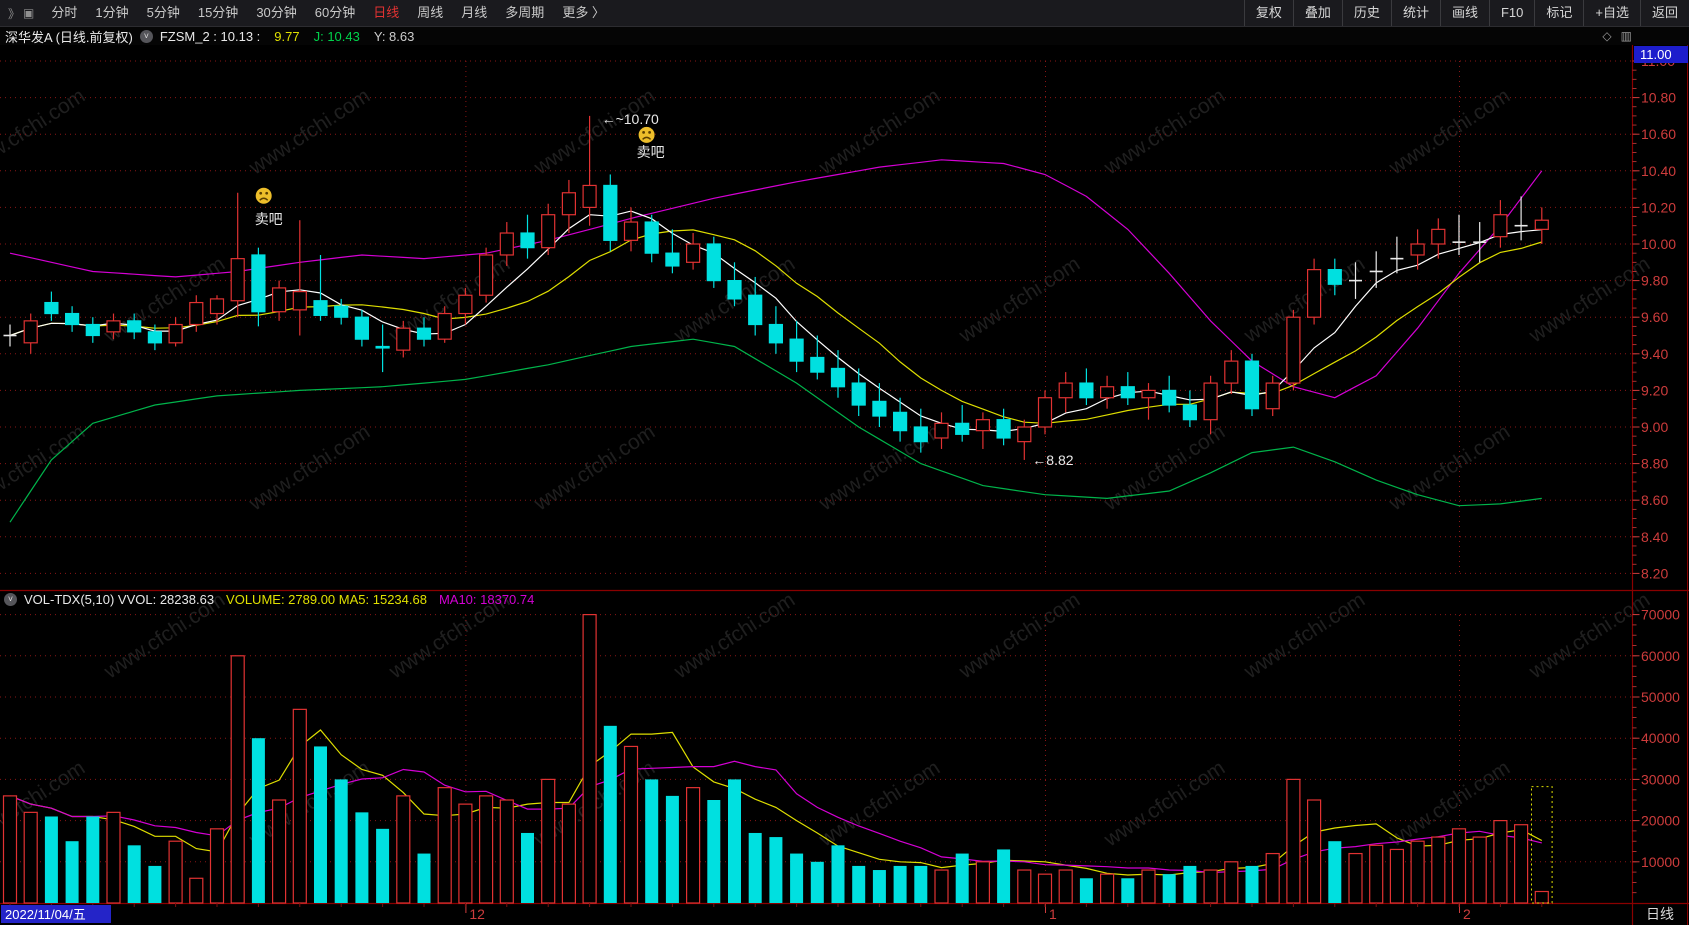 The height and width of the screenshot is (925, 1689). Describe the element at coordinates (1464, 13) in the screenshot. I see `toolbar-button-draw-line: 画线` at that location.